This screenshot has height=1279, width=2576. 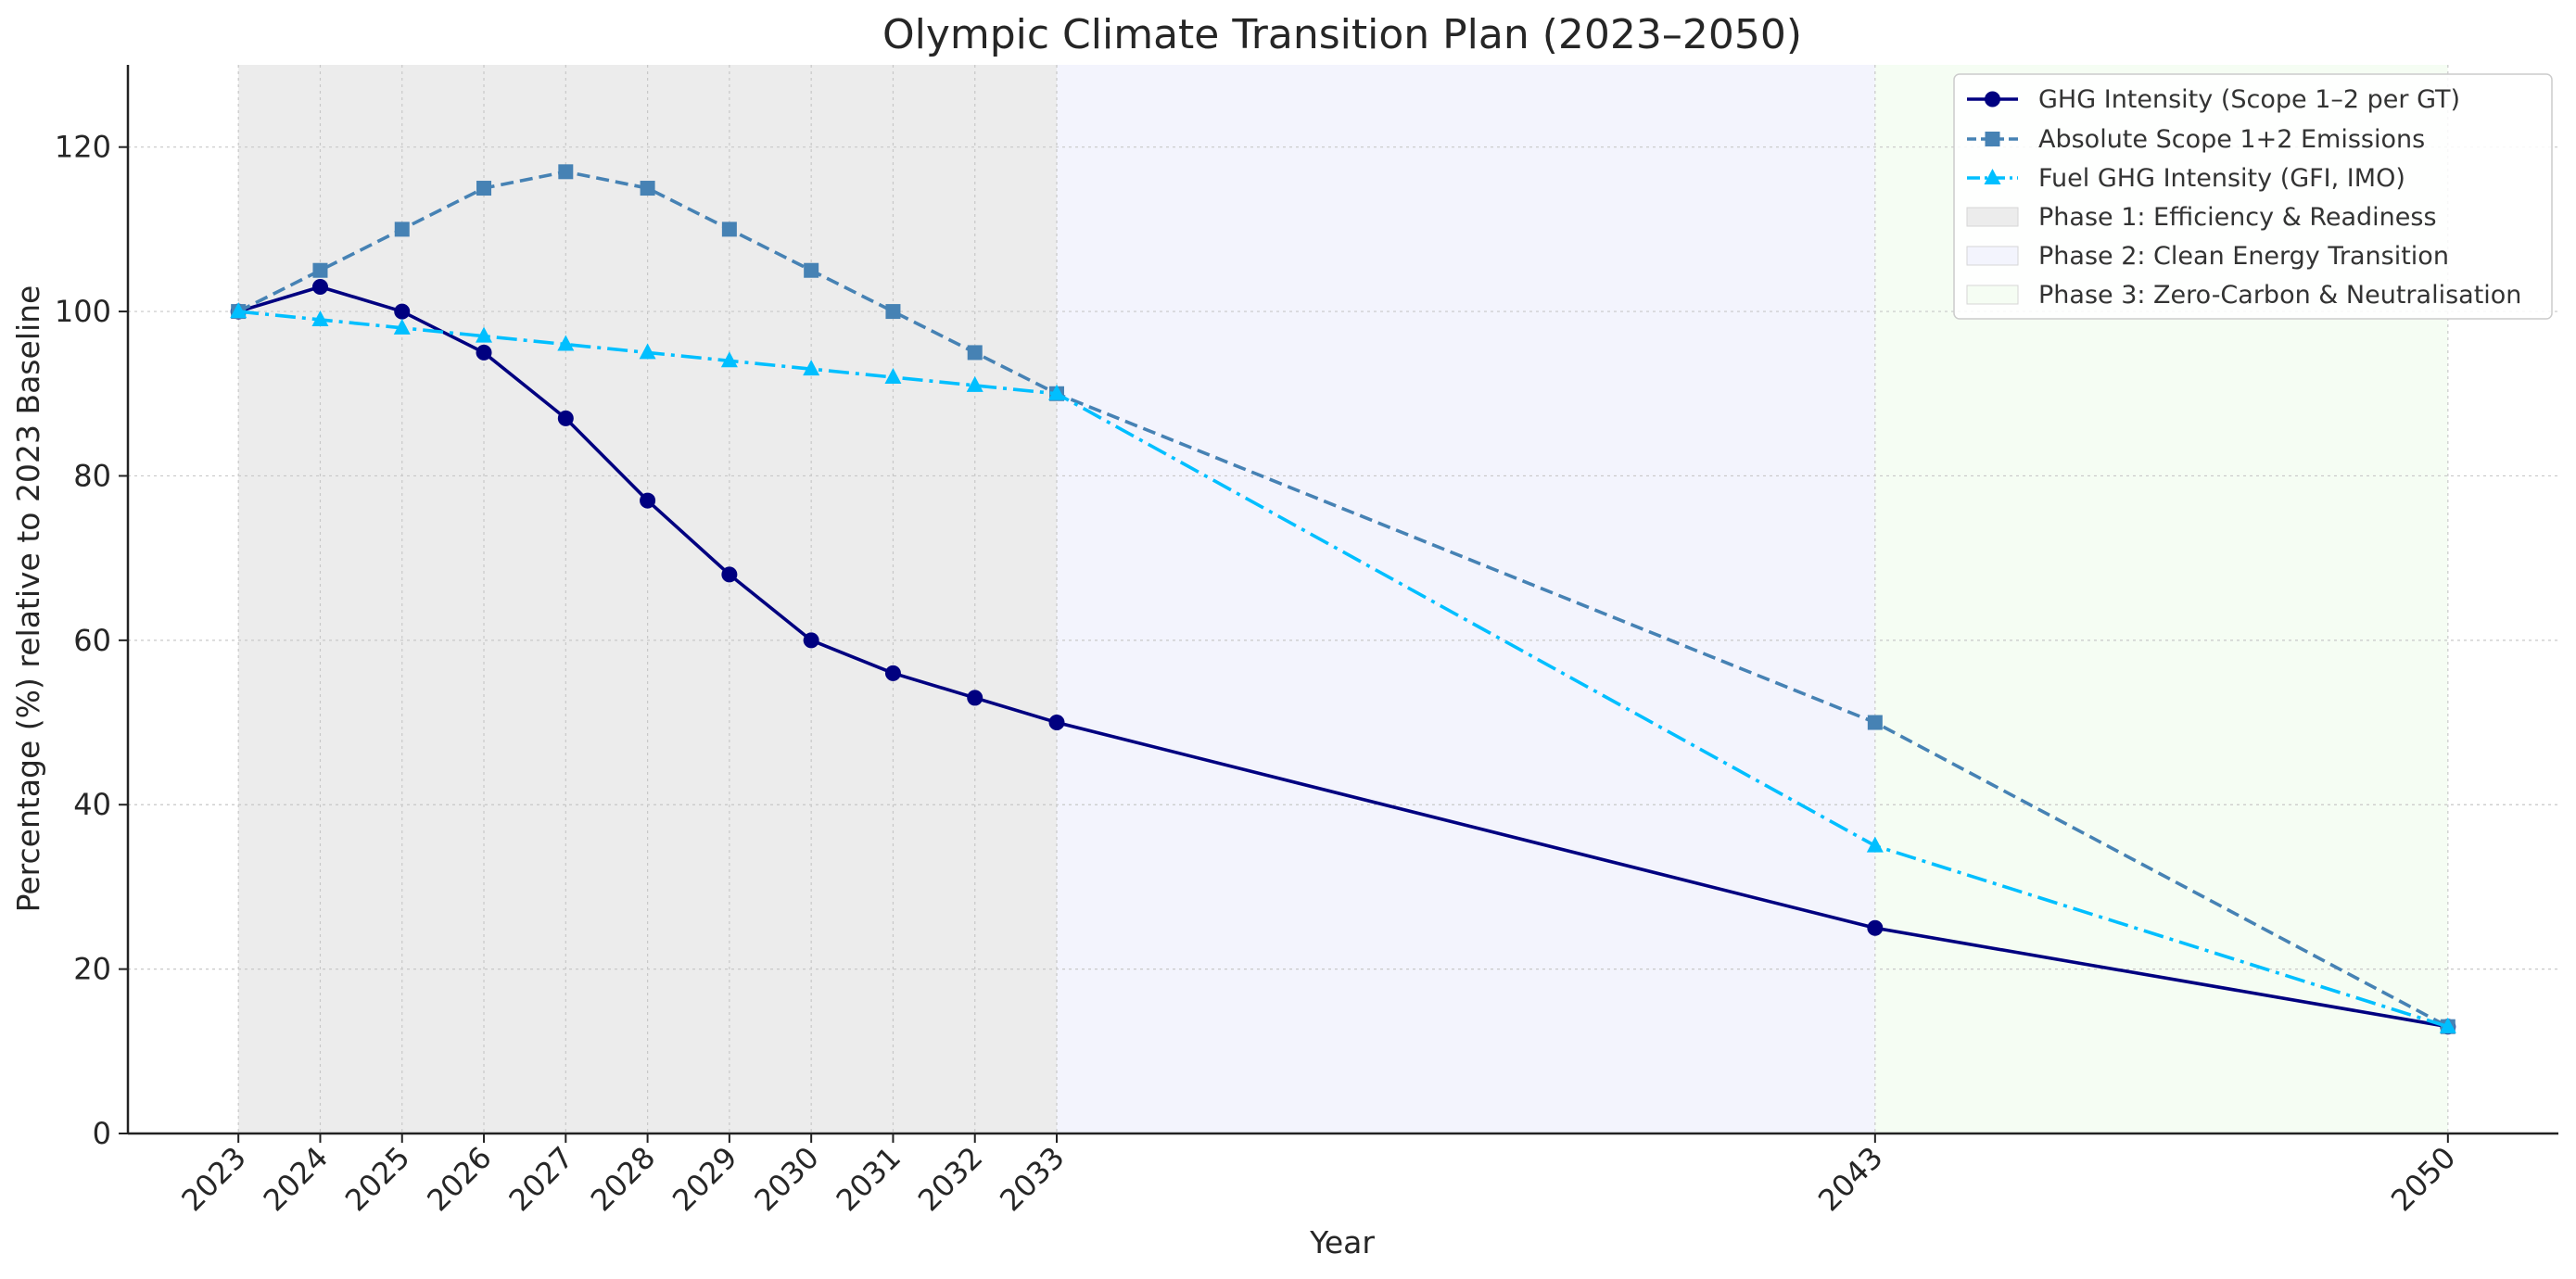 What do you see at coordinates (2221, 178) in the screenshot?
I see `legend-label: Fuel GHG Intensity (GFI, IMO)` at bounding box center [2221, 178].